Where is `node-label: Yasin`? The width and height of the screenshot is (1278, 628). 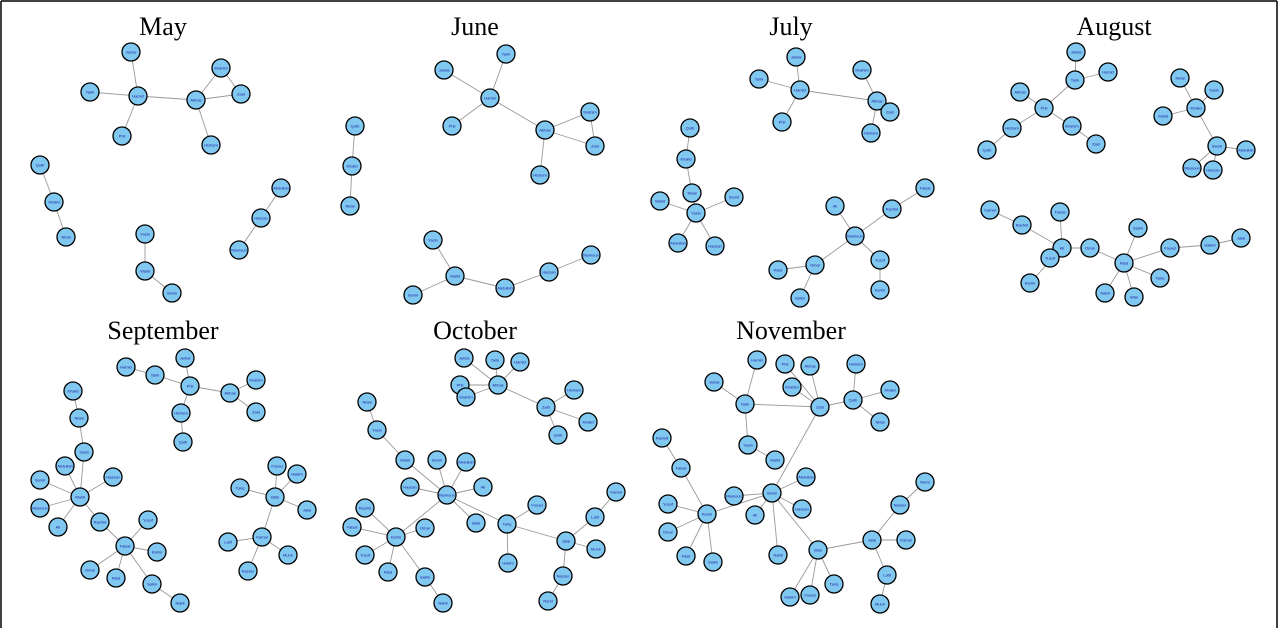 node-label: Yasin is located at coordinates (696, 213).